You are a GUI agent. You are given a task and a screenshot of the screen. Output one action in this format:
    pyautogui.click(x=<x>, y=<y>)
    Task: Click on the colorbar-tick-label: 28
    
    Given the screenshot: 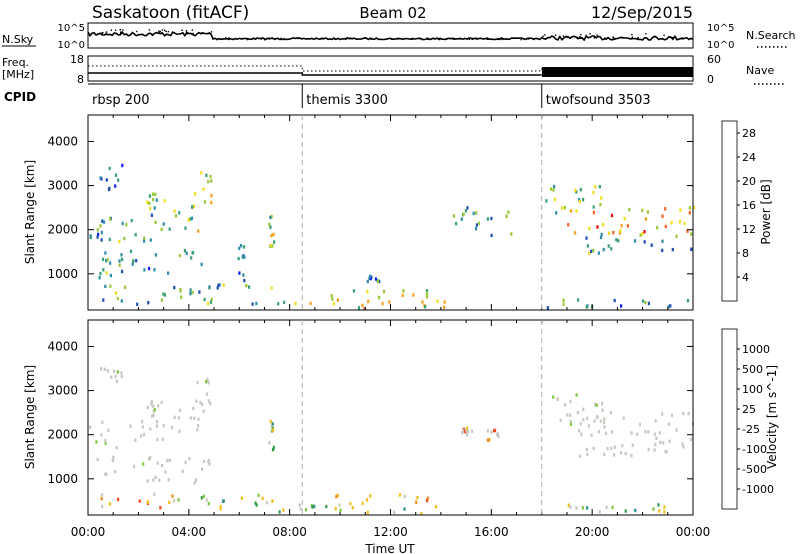 What is the action you would take?
    pyautogui.click(x=749, y=133)
    